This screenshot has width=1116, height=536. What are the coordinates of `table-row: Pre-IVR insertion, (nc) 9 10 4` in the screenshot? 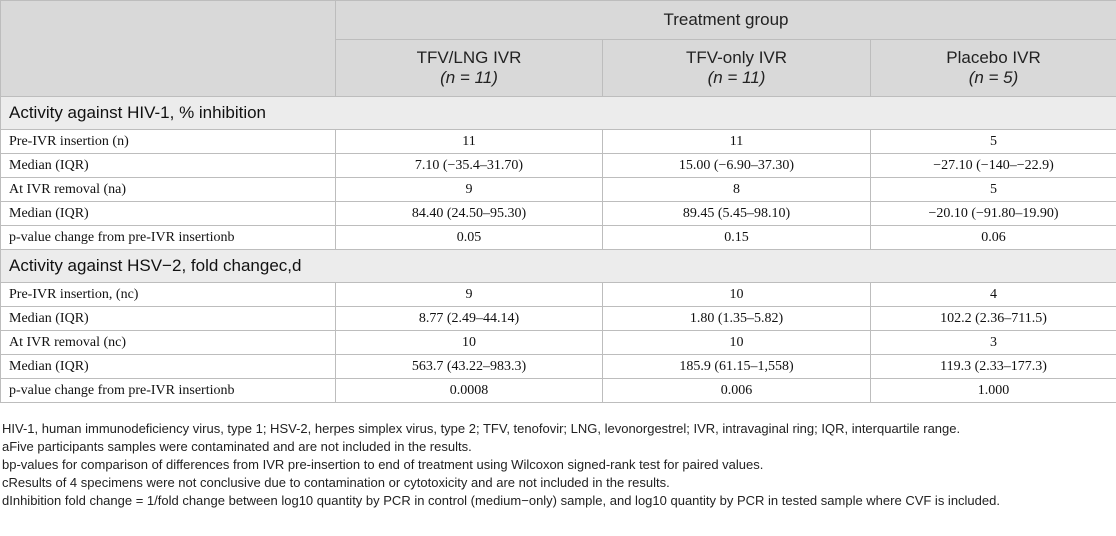 It's located at (558, 294).